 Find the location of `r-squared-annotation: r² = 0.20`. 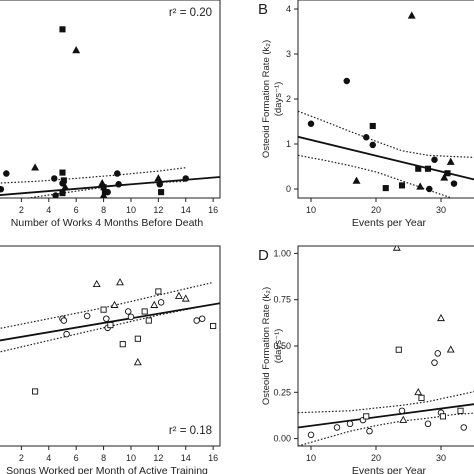

r-squared-annotation: r² = 0.20 is located at coordinates (190, 13).